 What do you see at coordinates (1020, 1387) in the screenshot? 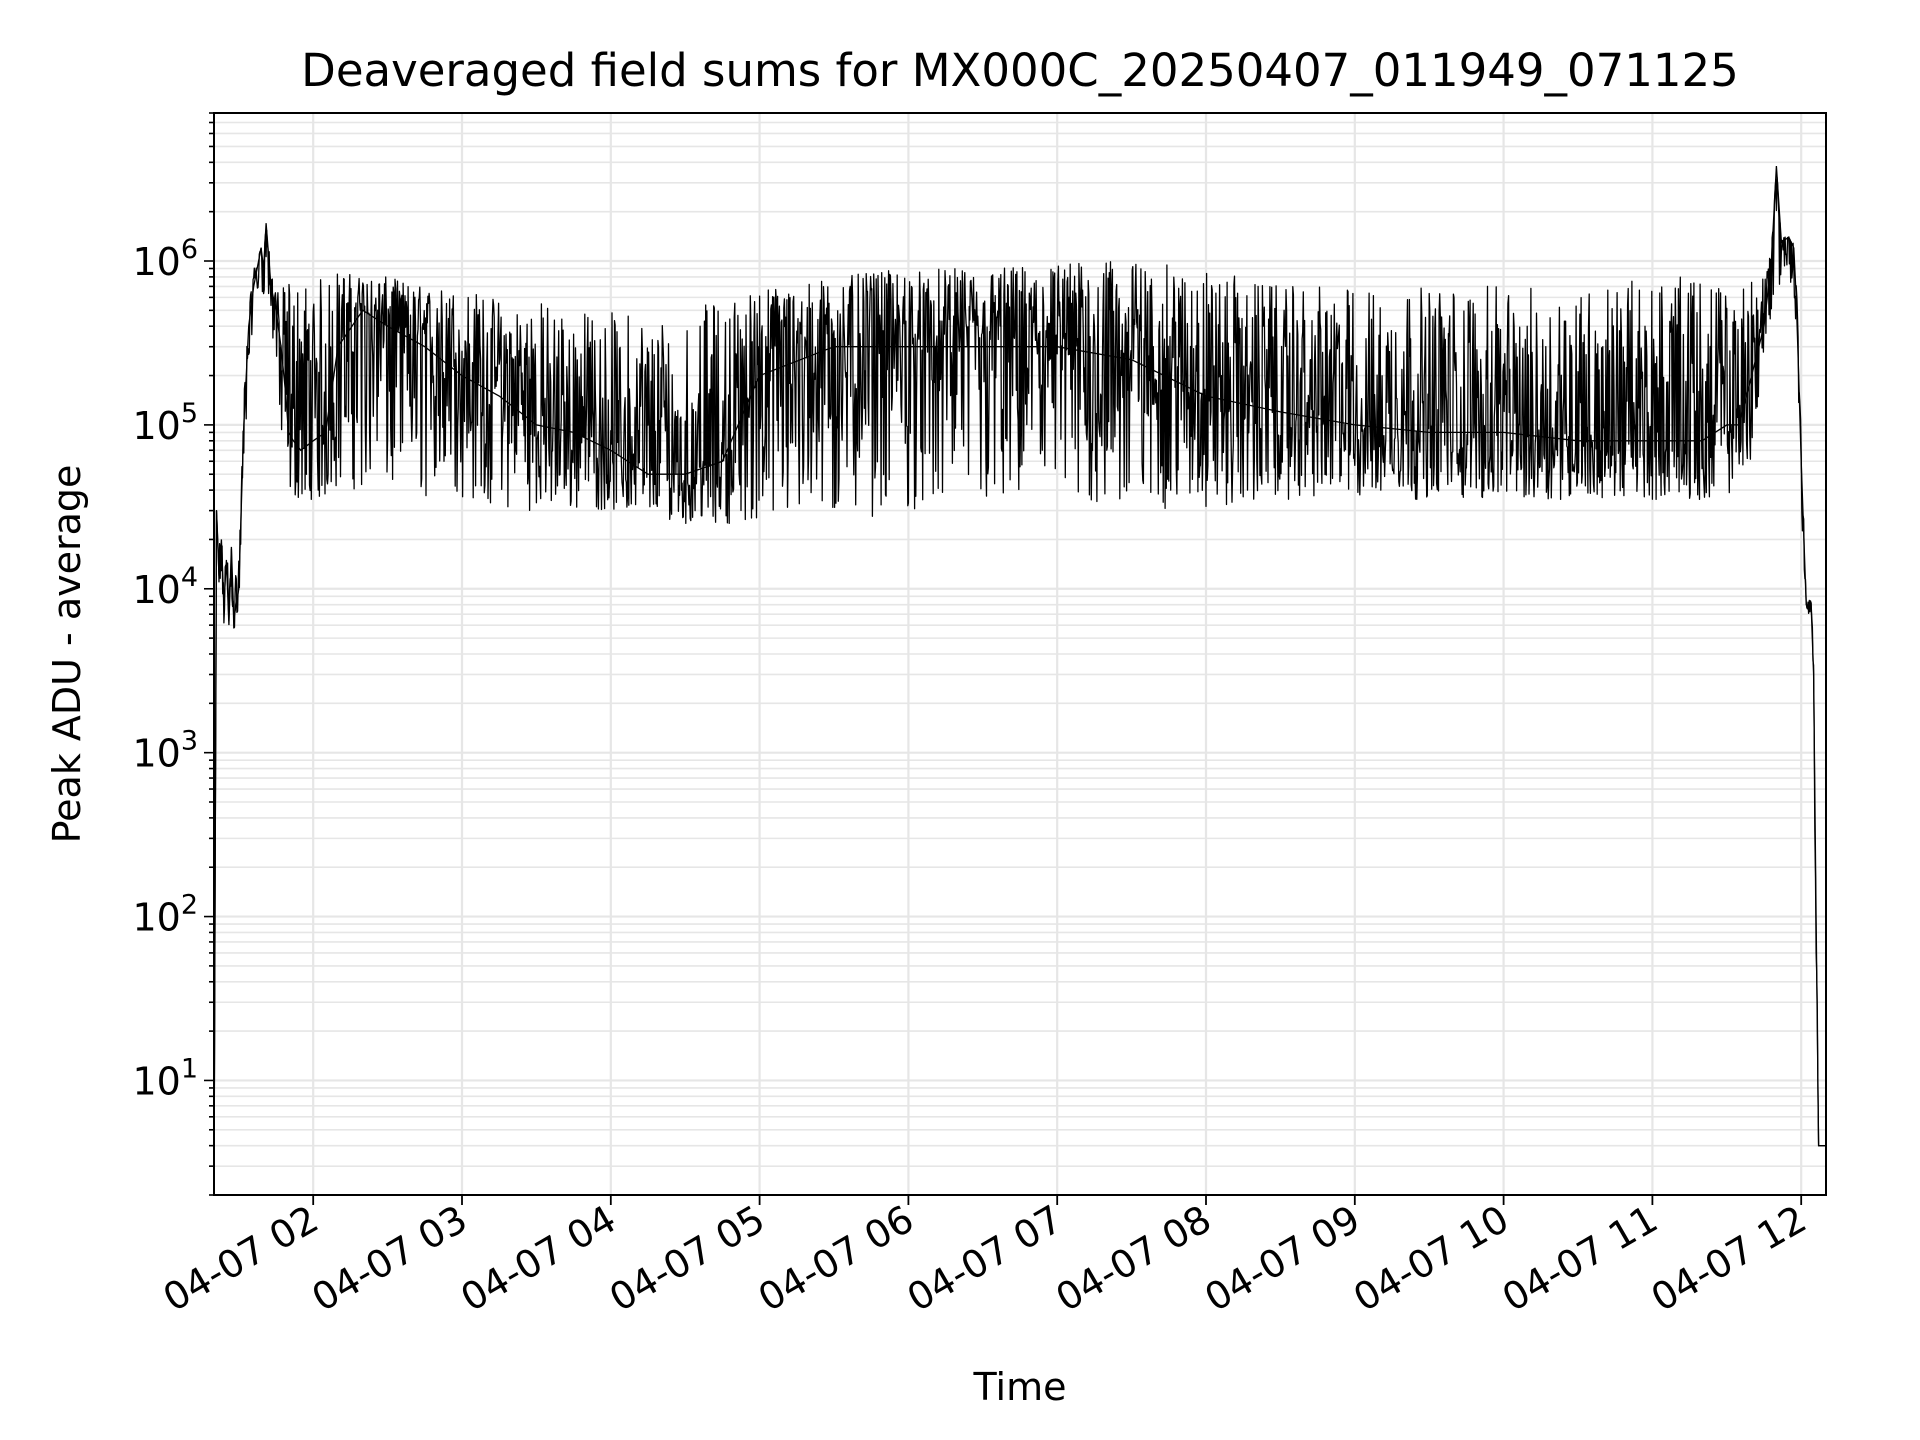
I see `x-axis-label: Time` at bounding box center [1020, 1387].